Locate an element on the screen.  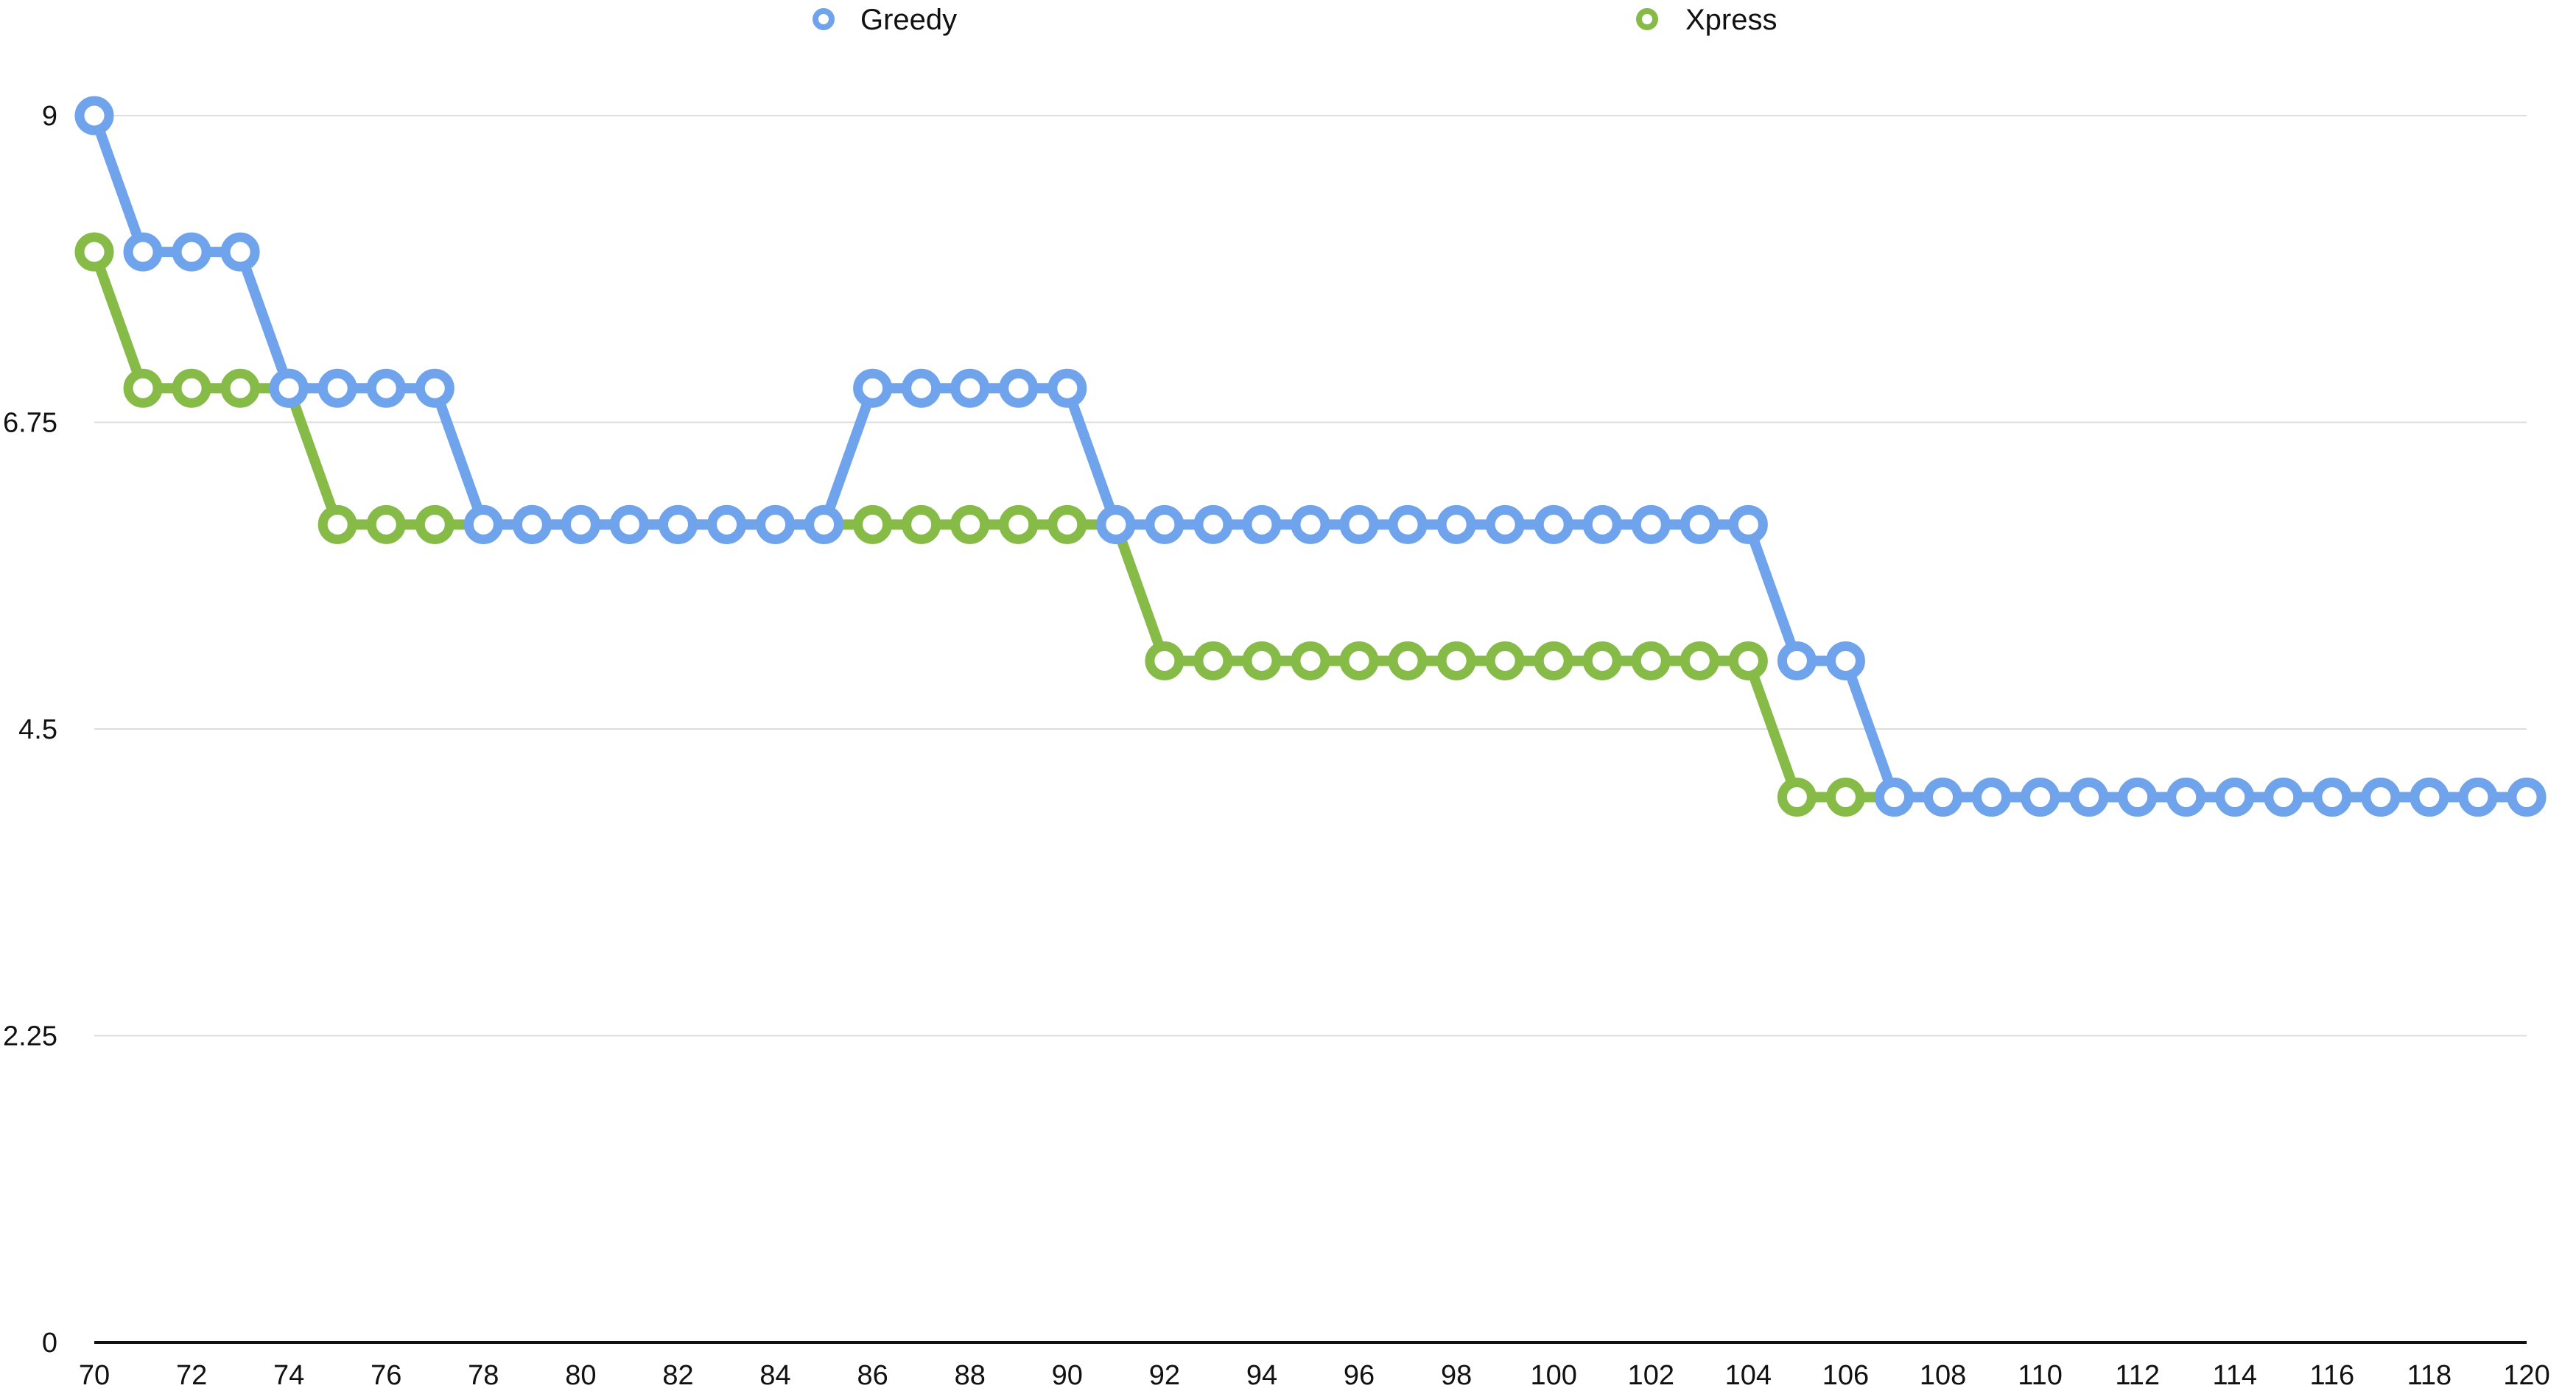
legend-item-xpress: Xpress is located at coordinates (1706, 20).